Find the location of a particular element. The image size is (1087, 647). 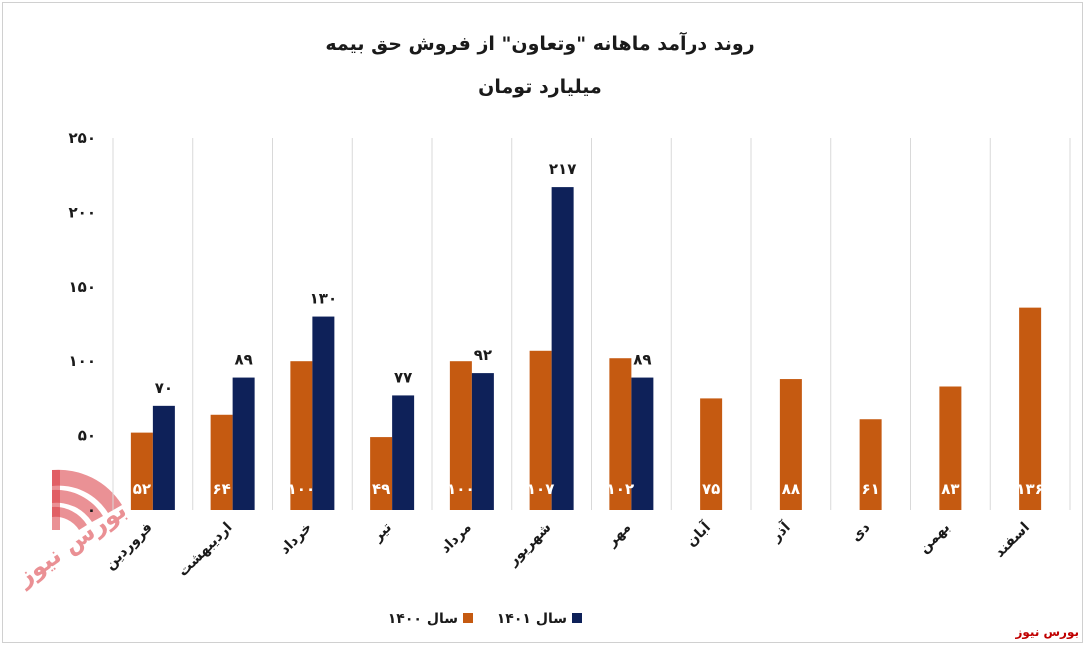

watermark-logo is located at coordinates (87, 499).